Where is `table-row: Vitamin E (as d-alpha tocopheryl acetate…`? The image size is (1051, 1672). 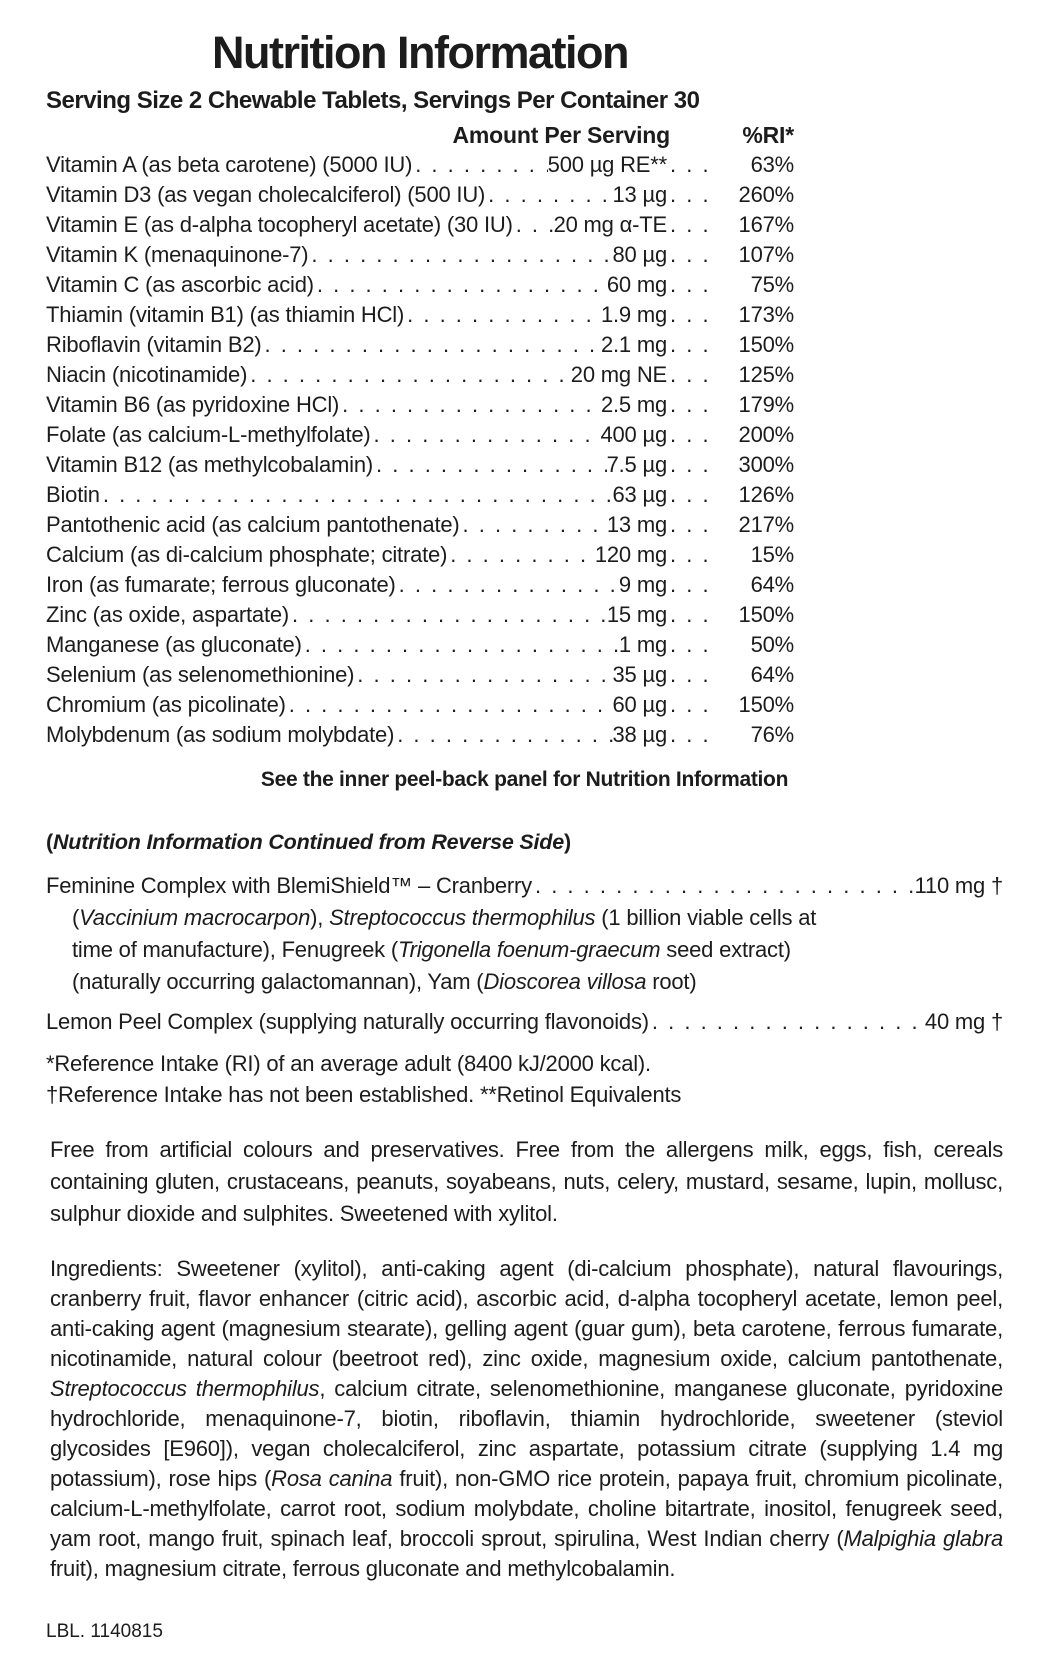 table-row: Vitamin E (as d-alpha tocopheryl acetate… is located at coordinates (420, 225).